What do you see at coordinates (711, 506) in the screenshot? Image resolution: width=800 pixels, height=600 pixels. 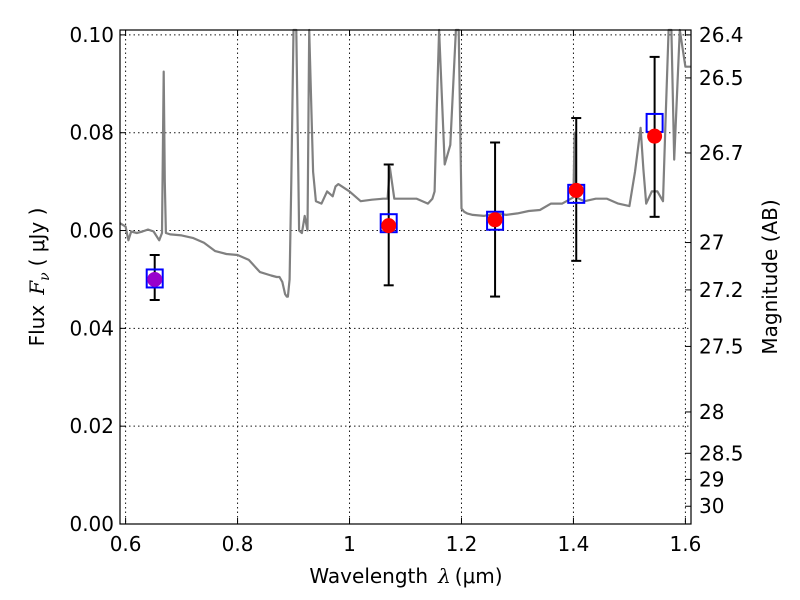 I see `mag-tick-label: 30` at bounding box center [711, 506].